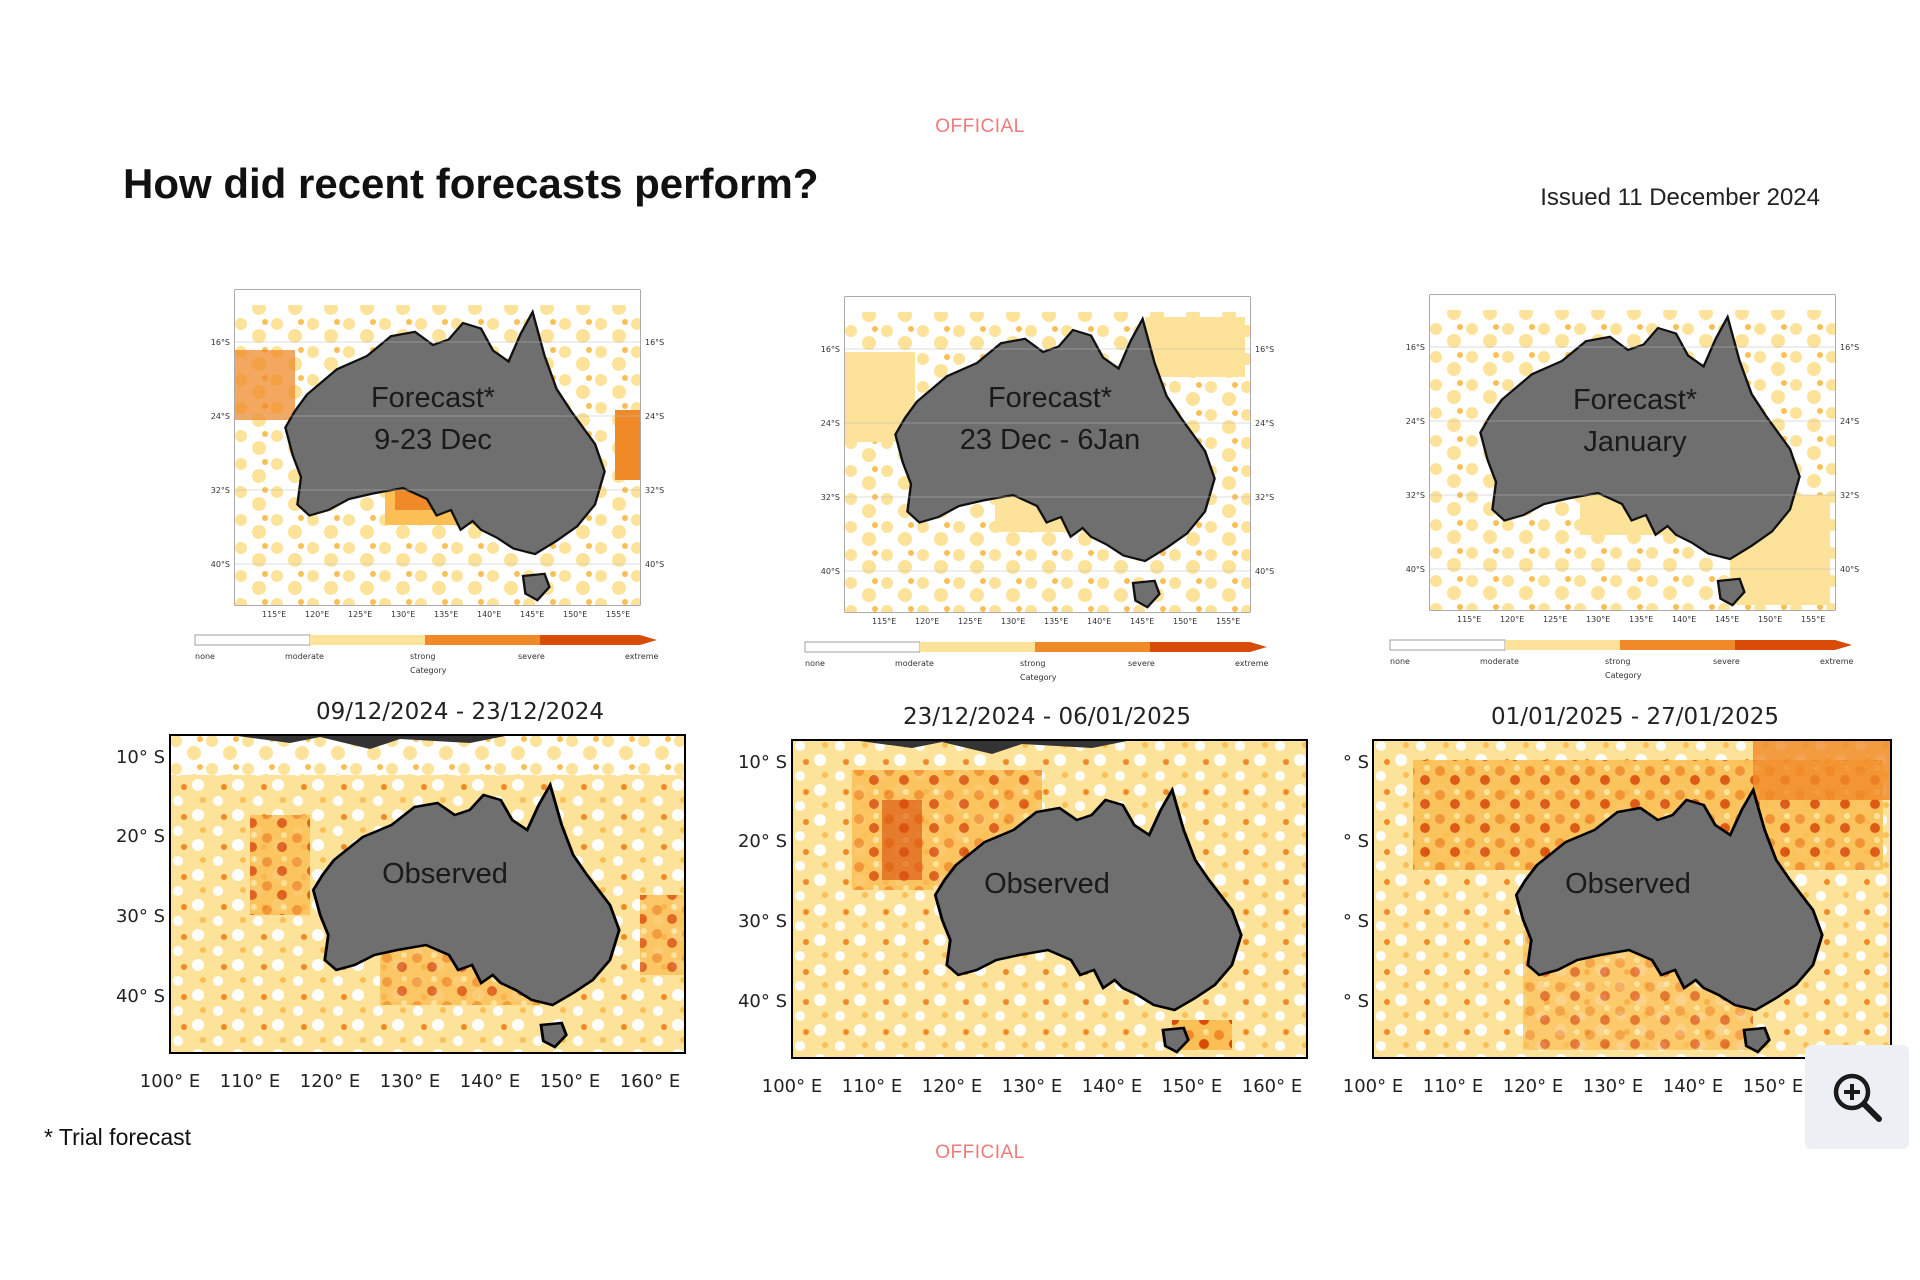 The height and width of the screenshot is (1280, 1920). I want to click on forecast-period: 9-23 Dec, so click(433, 440).